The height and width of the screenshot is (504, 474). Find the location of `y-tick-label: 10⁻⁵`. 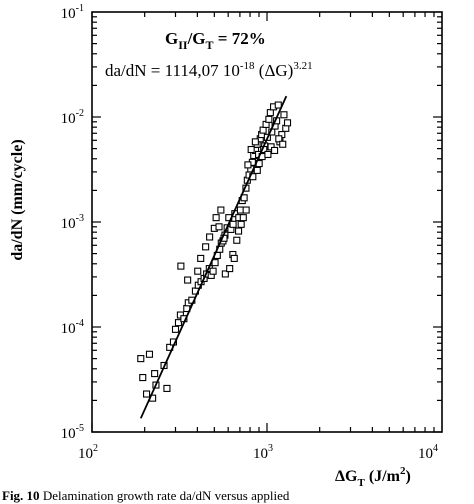

y-tick-label: 10⁻⁵ is located at coordinates (72, 432).